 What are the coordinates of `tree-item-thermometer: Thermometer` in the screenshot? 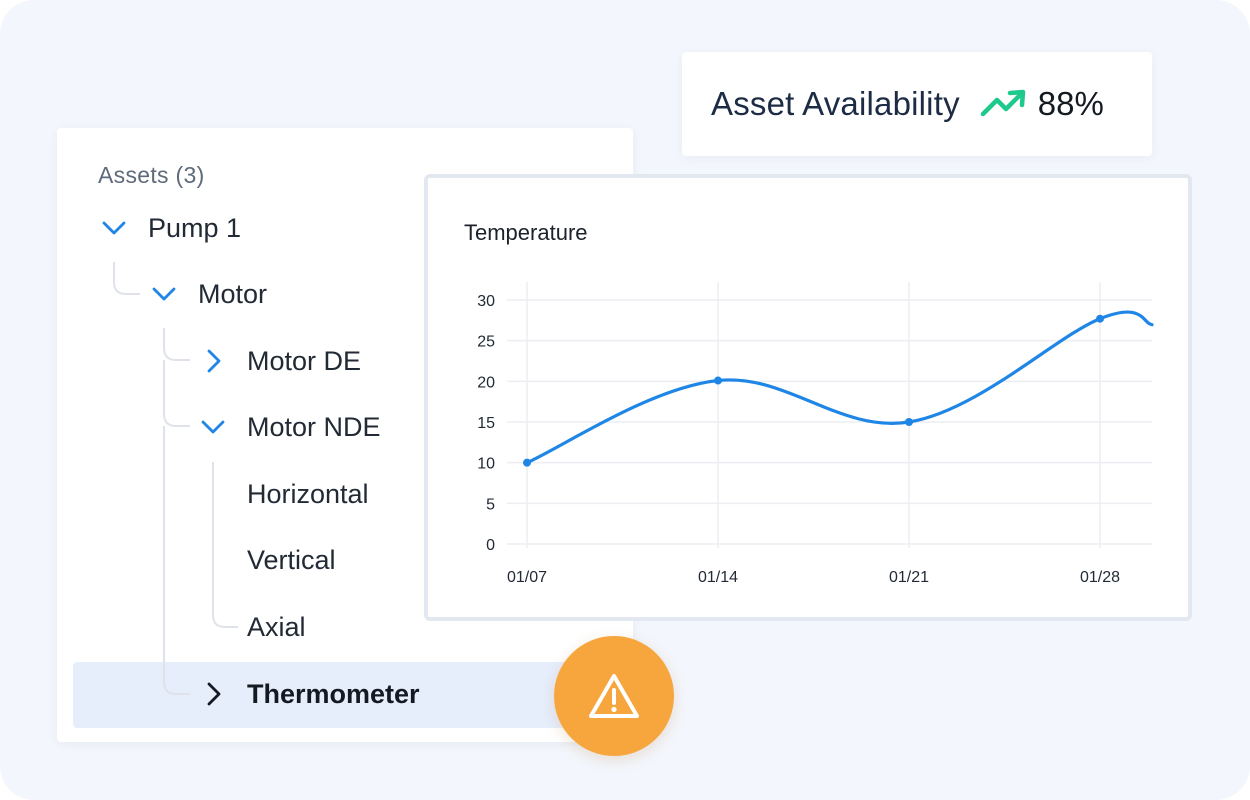 It's located at (309, 694).